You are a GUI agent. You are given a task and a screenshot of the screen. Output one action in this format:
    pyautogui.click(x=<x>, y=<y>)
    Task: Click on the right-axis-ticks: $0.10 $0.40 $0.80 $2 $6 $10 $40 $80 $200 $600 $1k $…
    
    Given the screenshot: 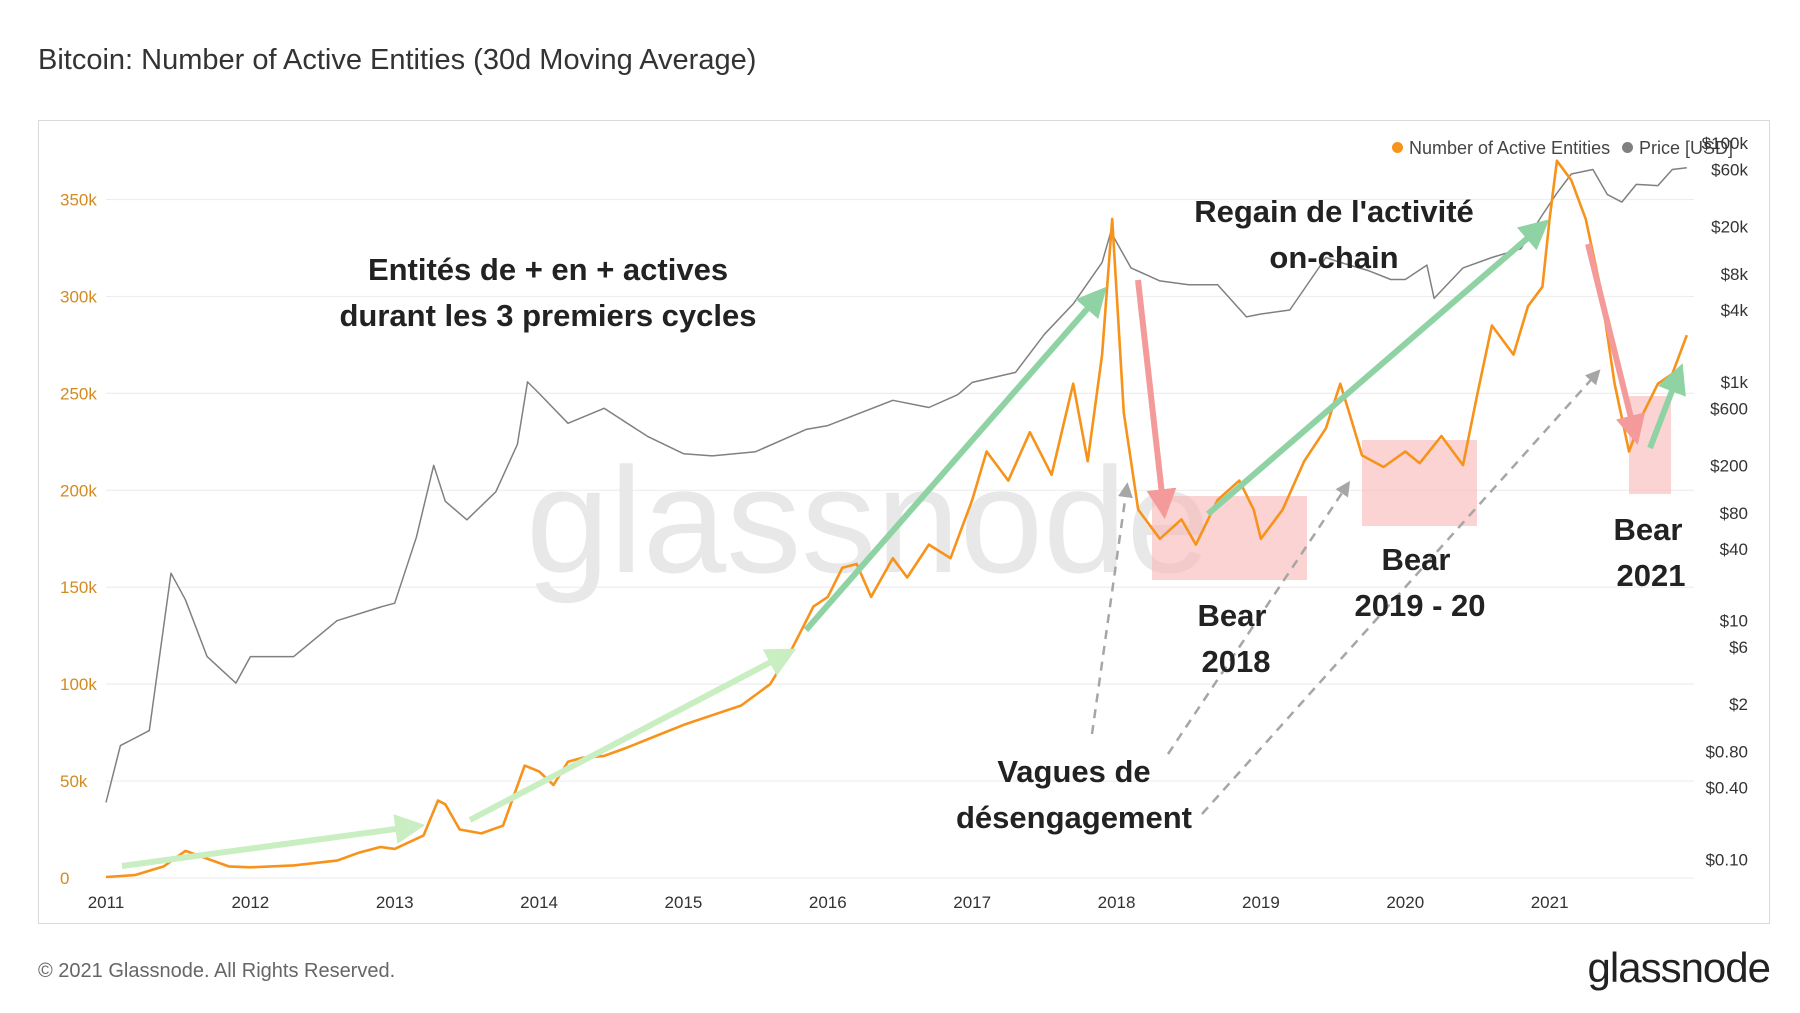 What is the action you would take?
    pyautogui.click(x=1725, y=501)
    